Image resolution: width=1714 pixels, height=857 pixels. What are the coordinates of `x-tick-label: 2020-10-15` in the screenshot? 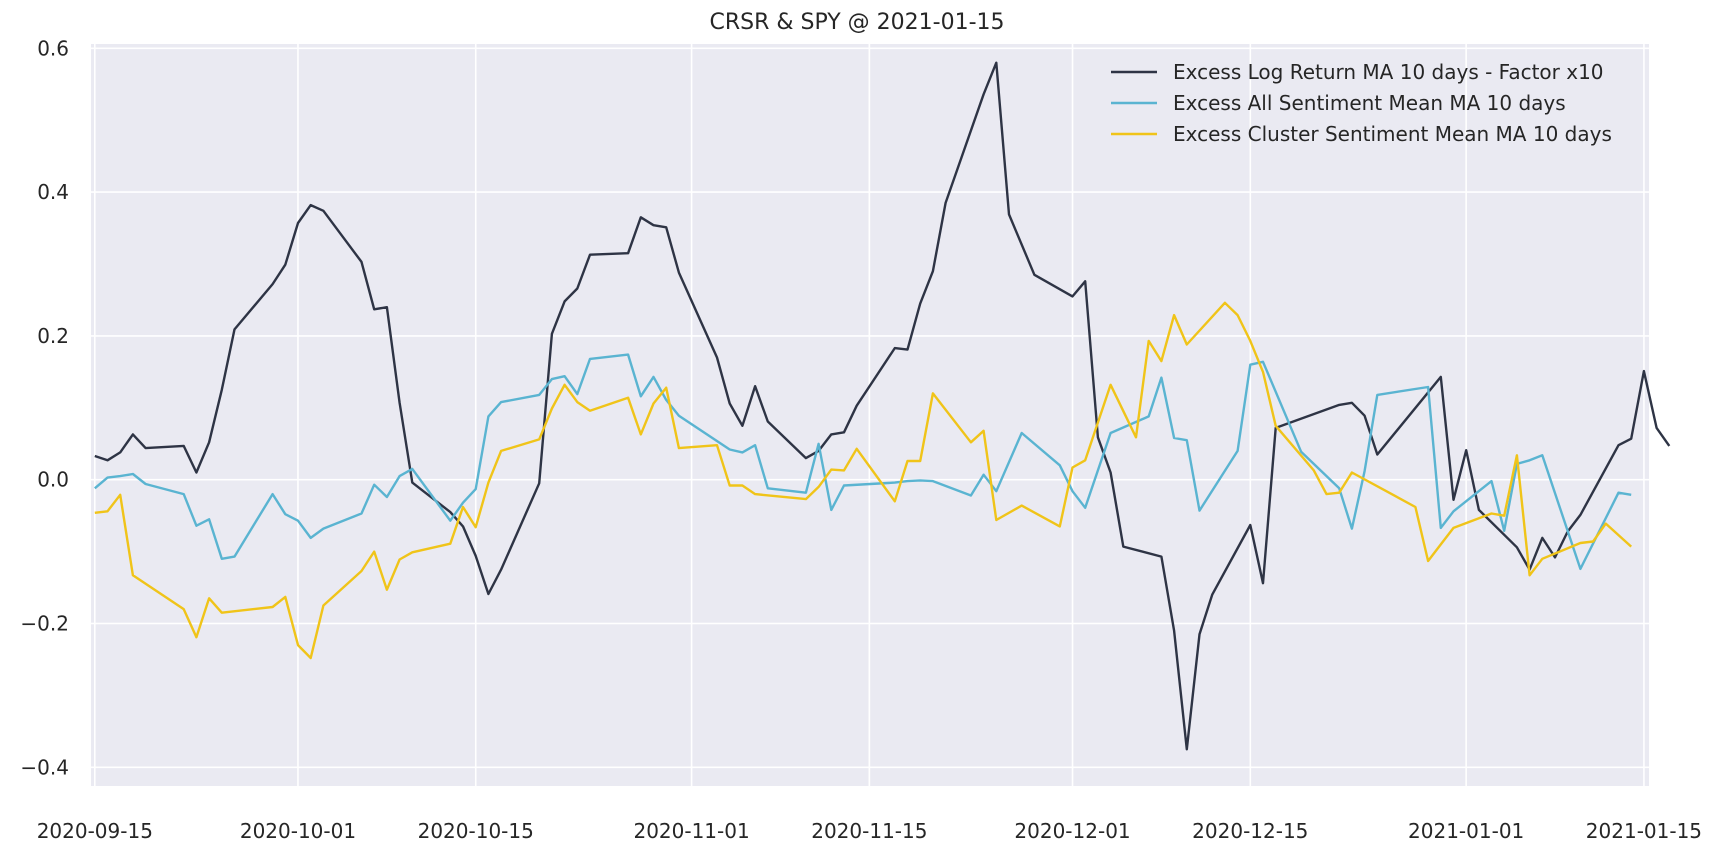 It's located at (476, 831).